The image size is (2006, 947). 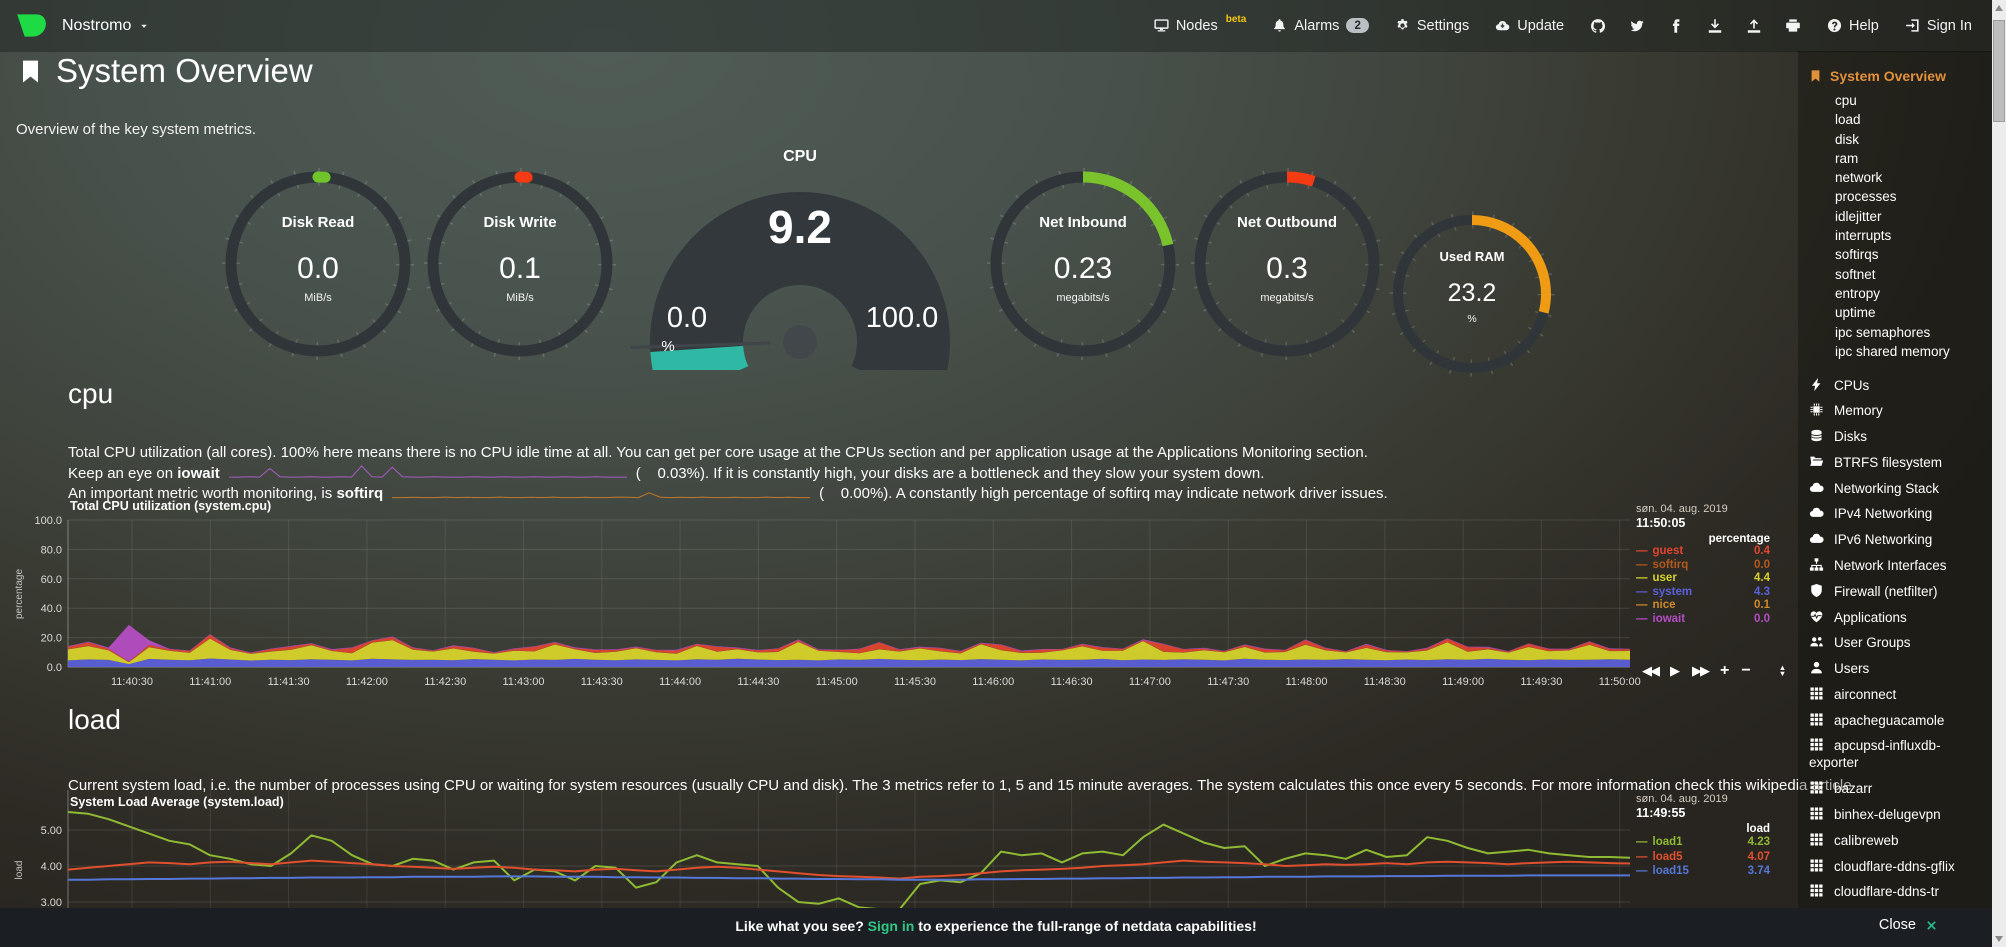 What do you see at coordinates (1676, 26) in the screenshot?
I see `facebook-icon` at bounding box center [1676, 26].